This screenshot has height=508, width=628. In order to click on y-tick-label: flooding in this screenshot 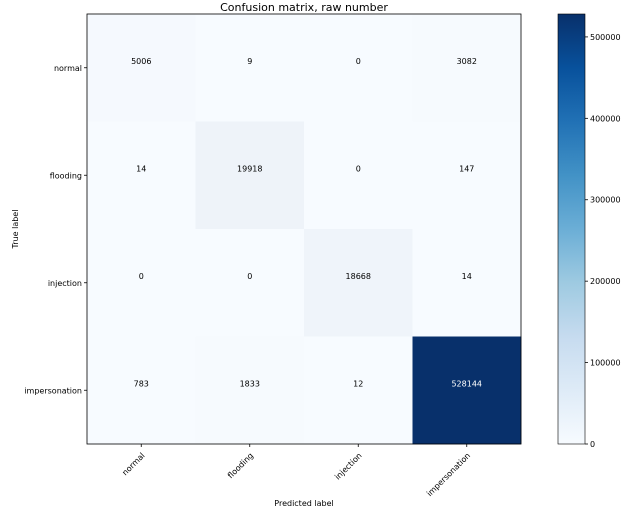, I will do `click(66, 175)`.